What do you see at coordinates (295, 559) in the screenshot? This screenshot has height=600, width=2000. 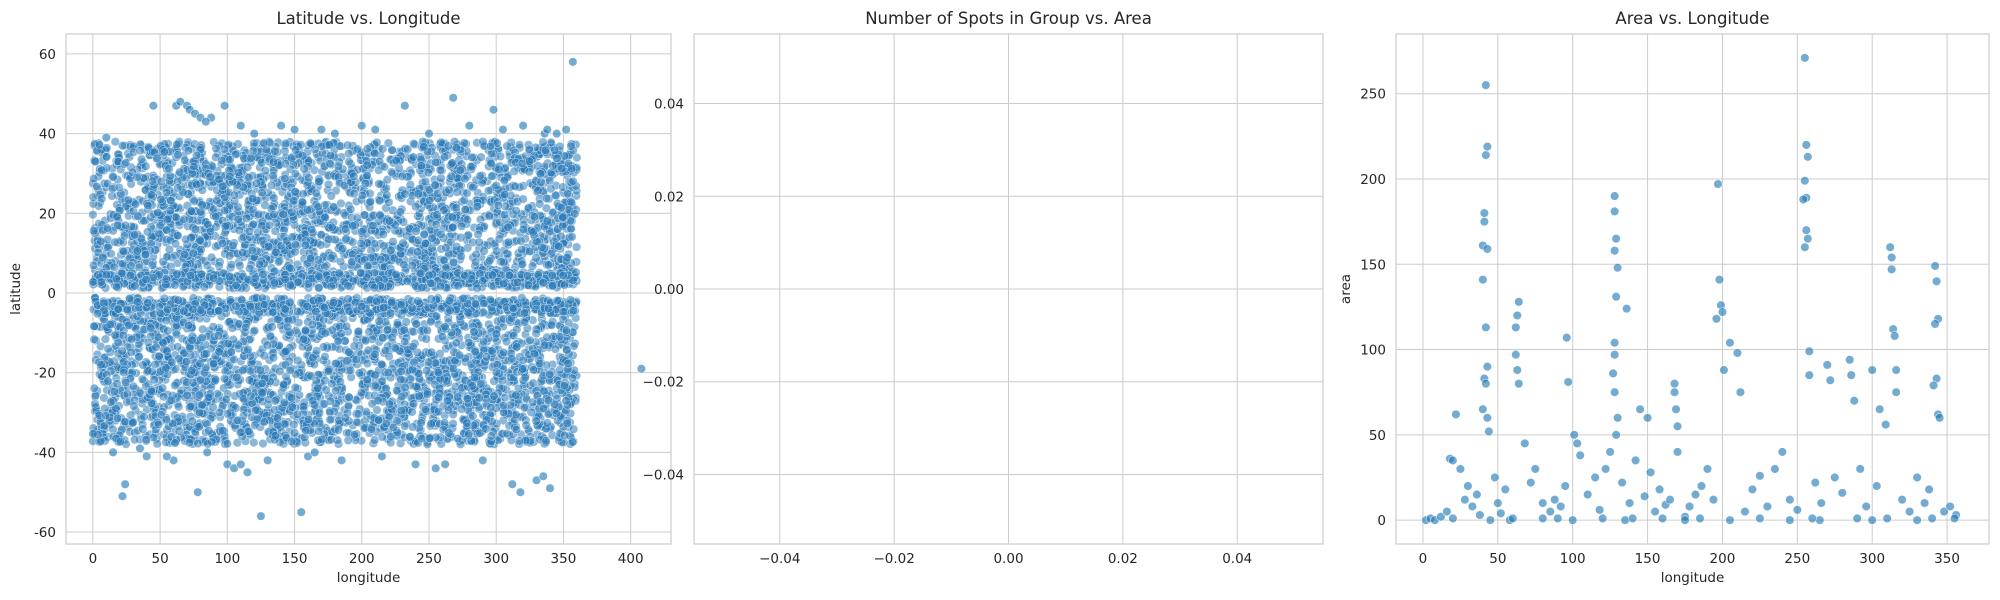 I see `panel0-x-tick-label: 150` at bounding box center [295, 559].